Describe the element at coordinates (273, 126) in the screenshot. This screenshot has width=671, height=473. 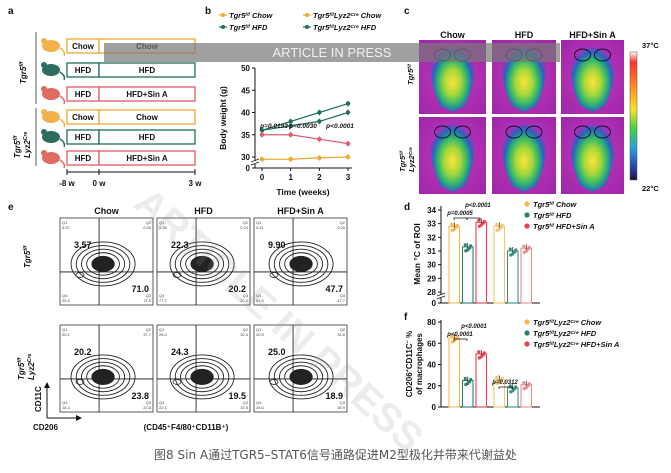
I see `p-value-annotation: p=0.0193` at that location.